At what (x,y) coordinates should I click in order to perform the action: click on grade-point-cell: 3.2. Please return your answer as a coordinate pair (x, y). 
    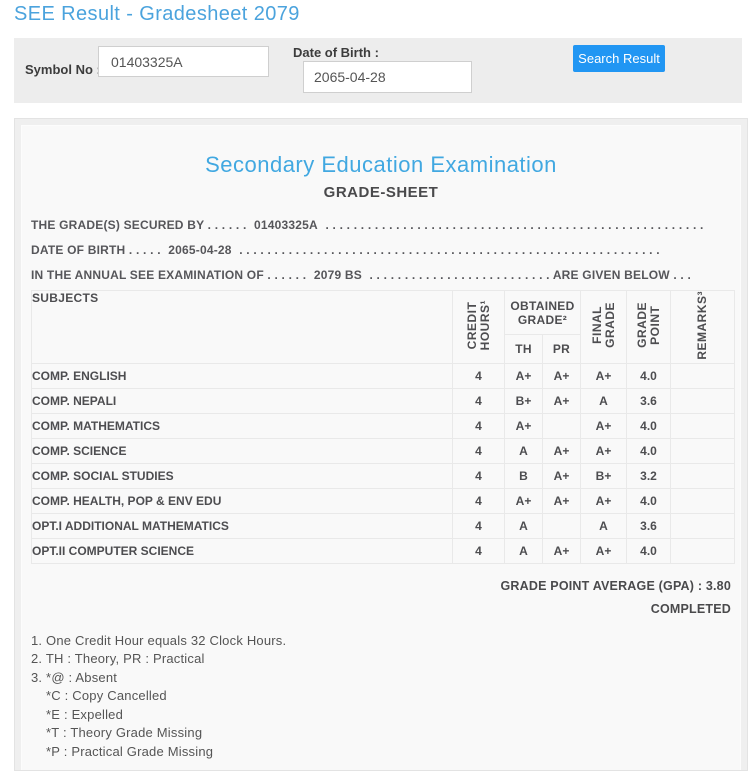
    Looking at the image, I should click on (648, 475).